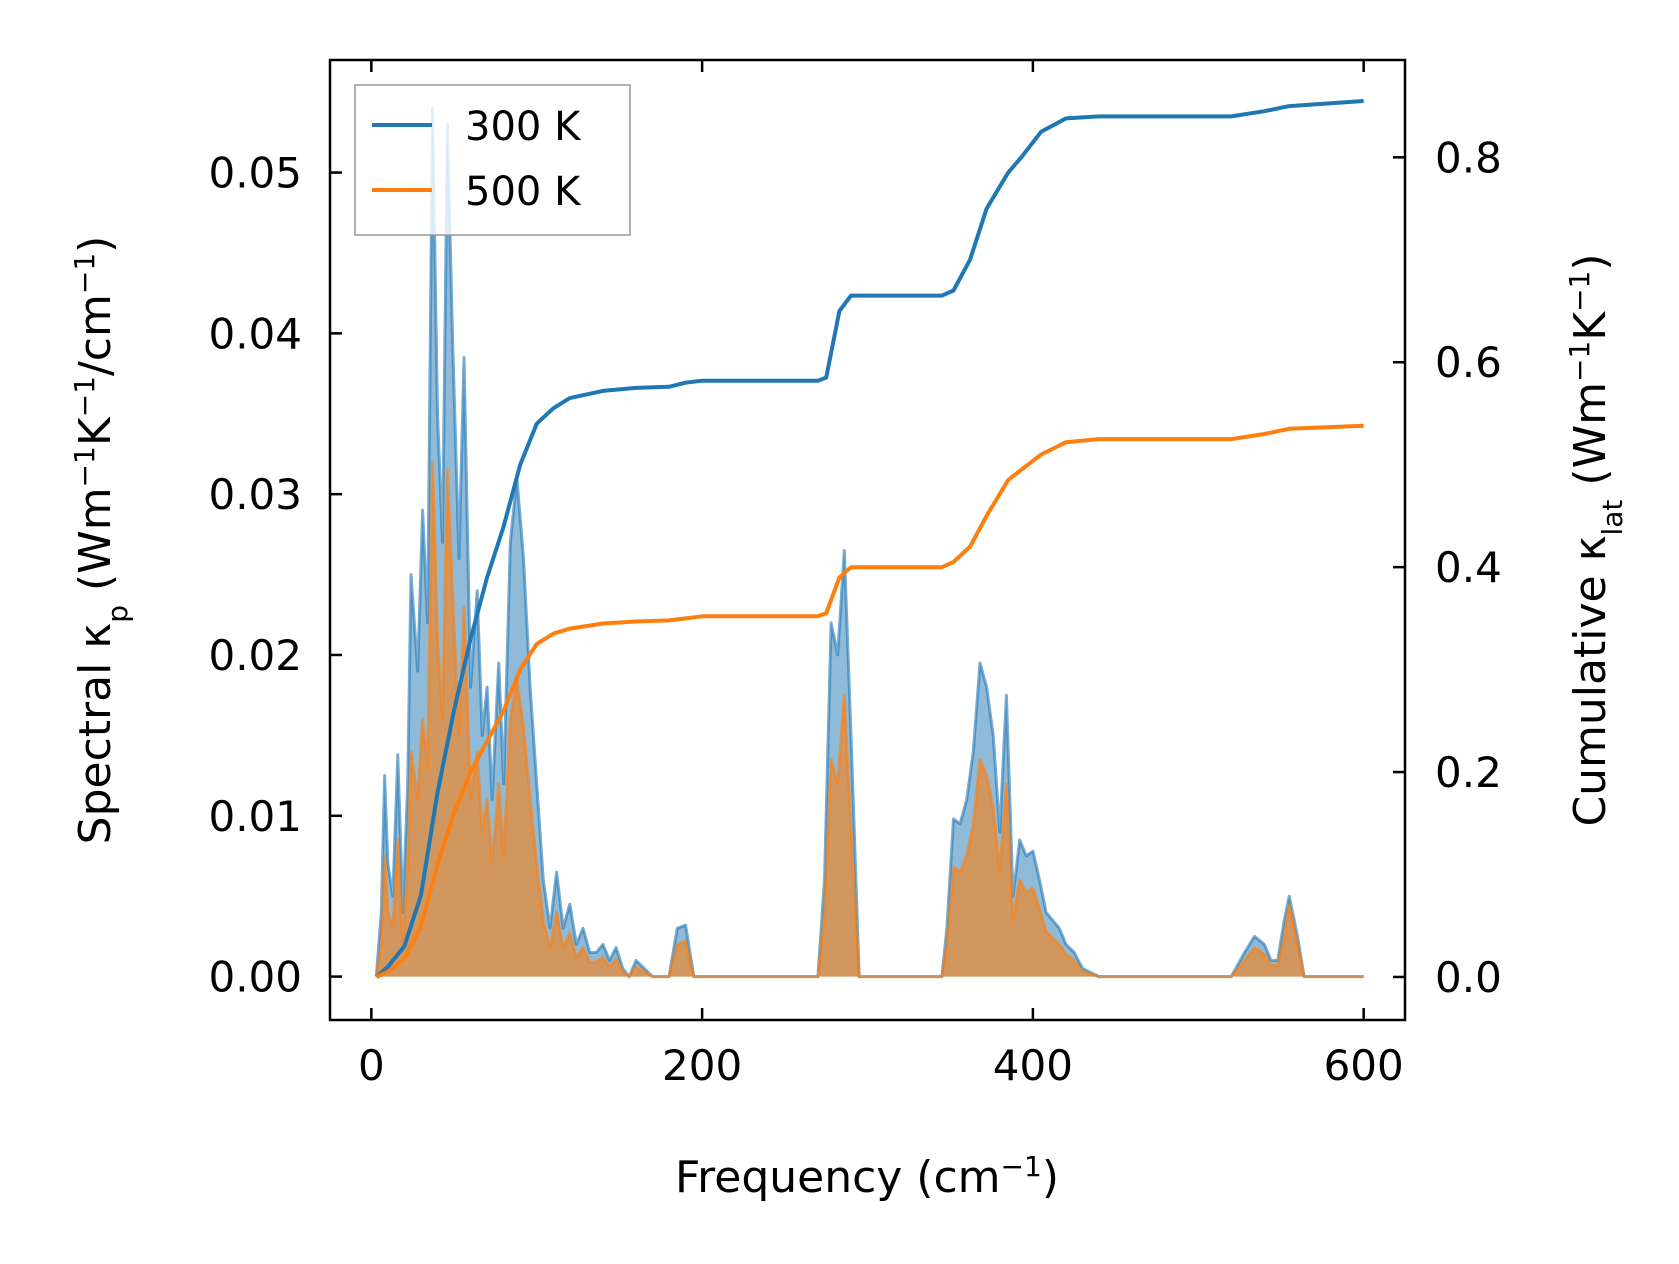 The image size is (1679, 1264). What do you see at coordinates (255, 173) in the screenshot?
I see `y-left-tick-label-5: 0.05` at bounding box center [255, 173].